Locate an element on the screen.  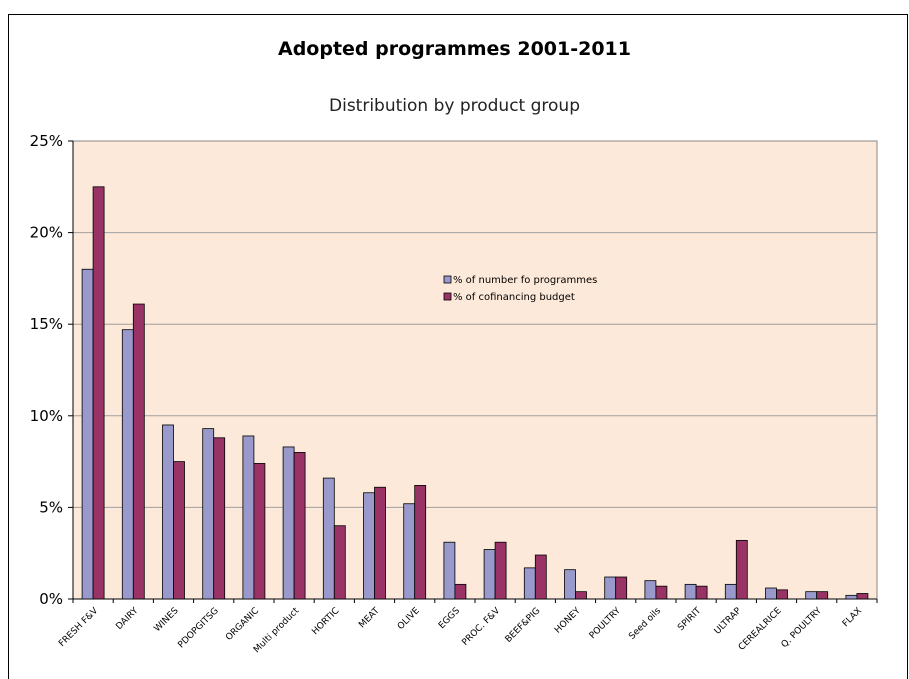
x-tick-label: Seed oils is located at coordinates (645, 624).